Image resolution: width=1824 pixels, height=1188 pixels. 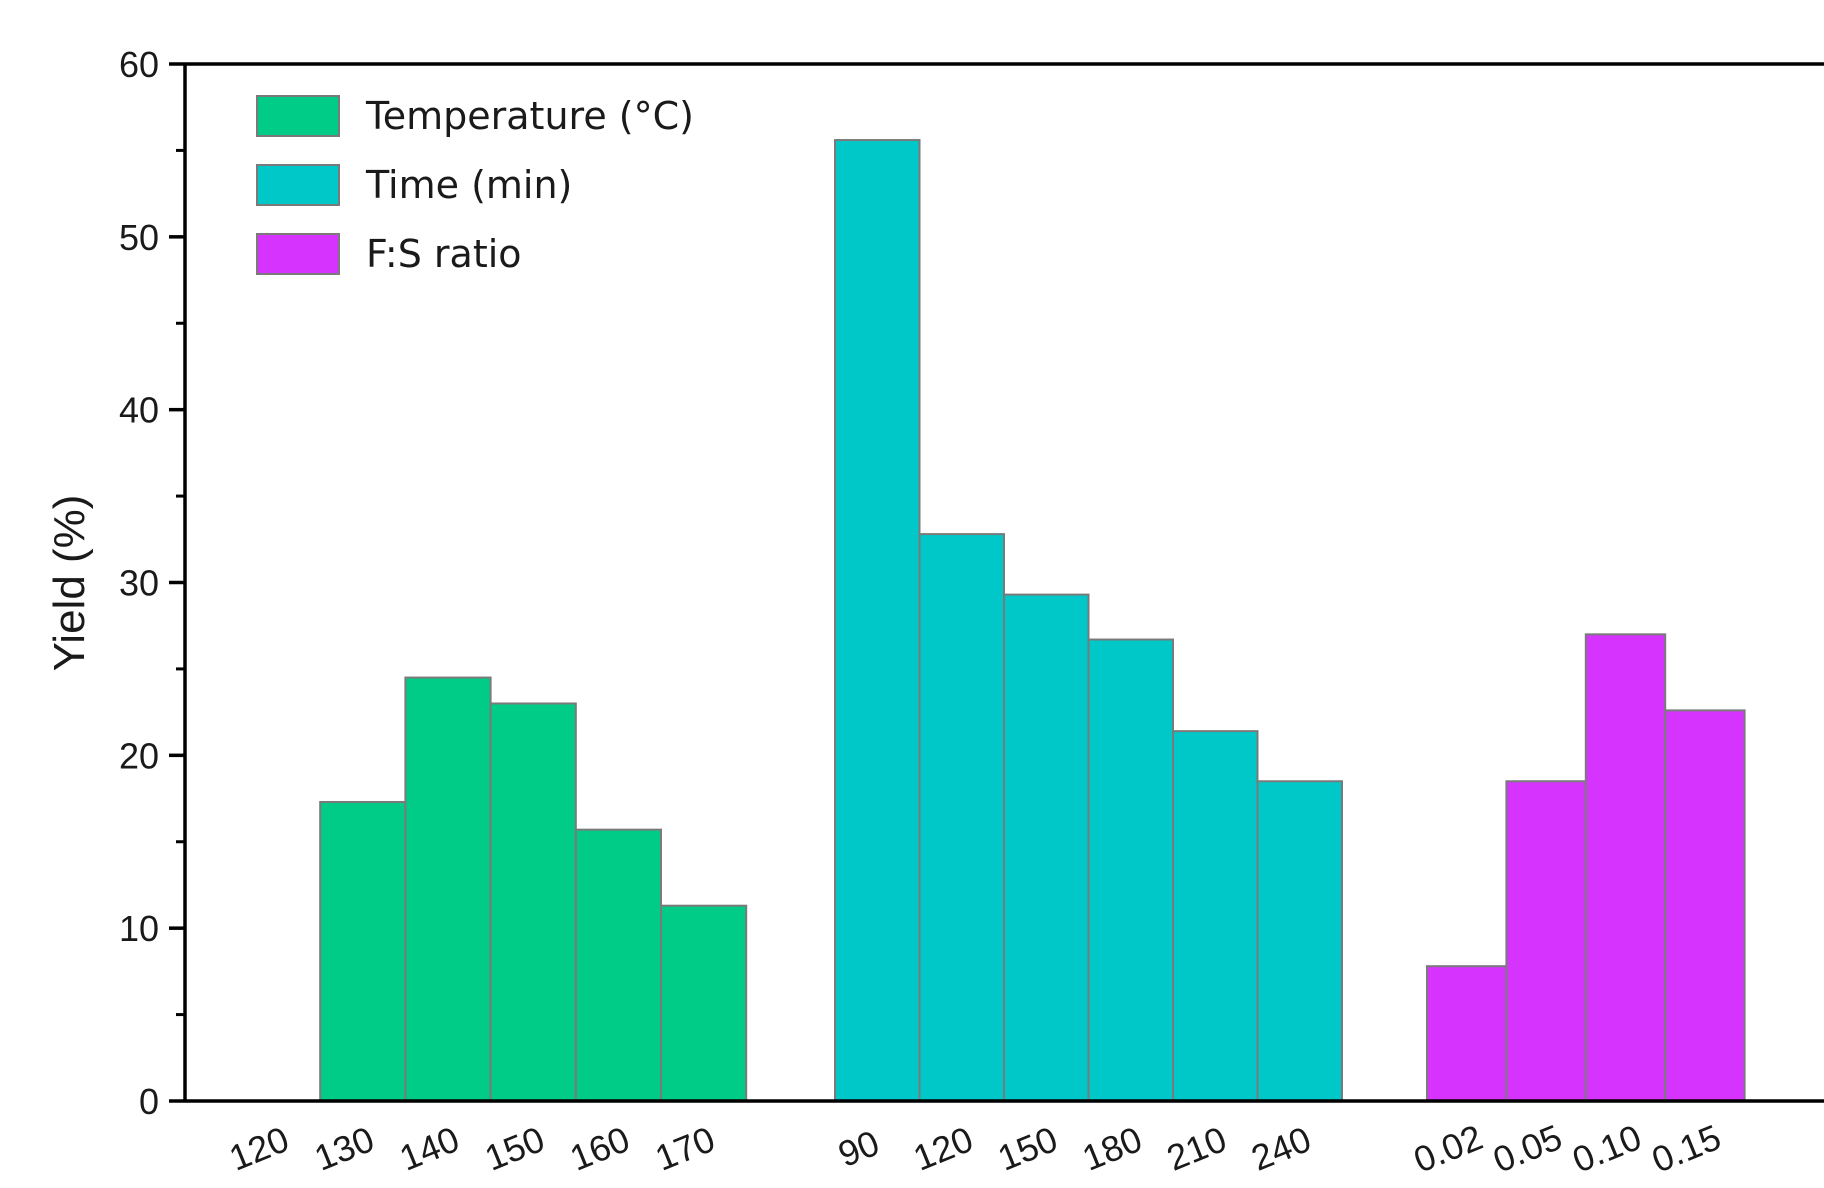 I want to click on x-tick-label: 160, so click(x=599, y=1148).